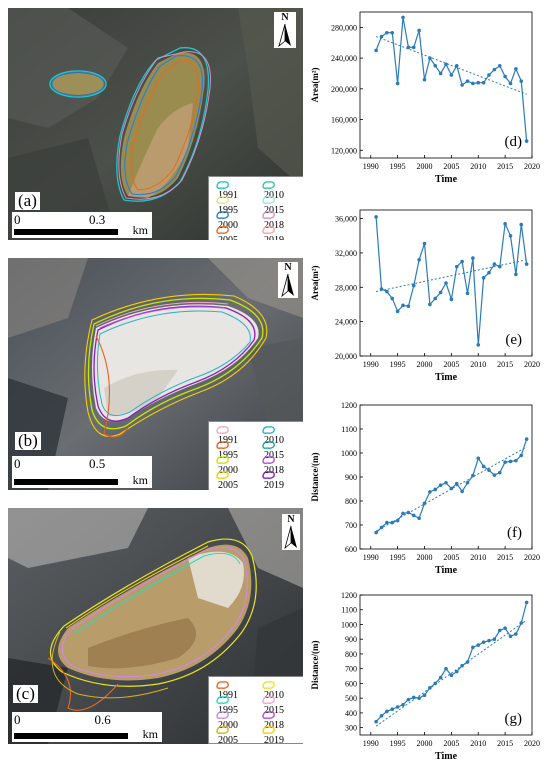 Image resolution: width=550 pixels, height=769 pixels. What do you see at coordinates (349, 624) in the screenshot?
I see `y-tick-label: 1000` at bounding box center [349, 624].